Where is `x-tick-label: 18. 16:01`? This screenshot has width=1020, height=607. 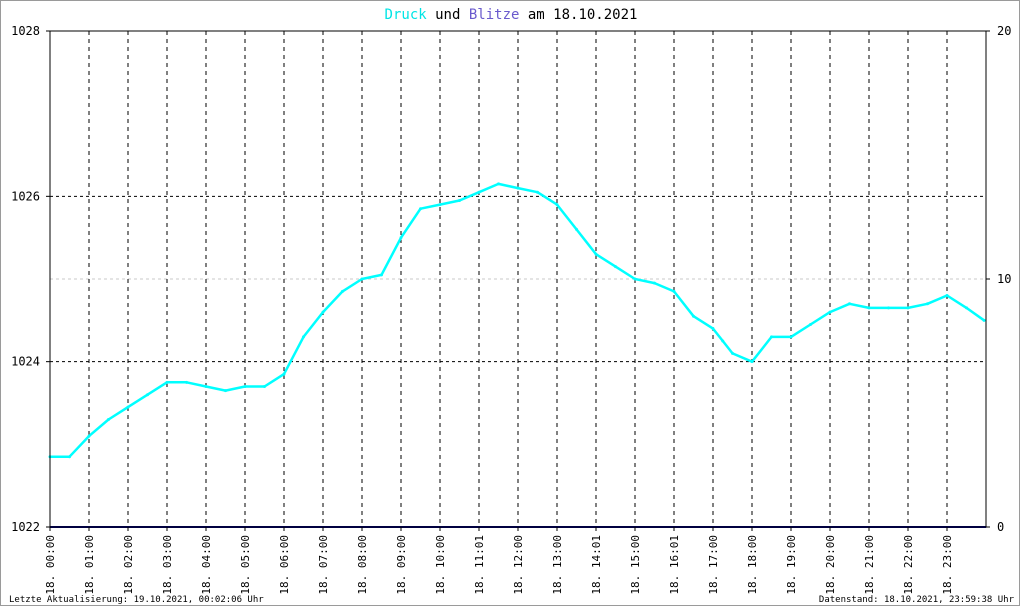 x-tick-label: 18. 16:01 is located at coordinates (674, 565).